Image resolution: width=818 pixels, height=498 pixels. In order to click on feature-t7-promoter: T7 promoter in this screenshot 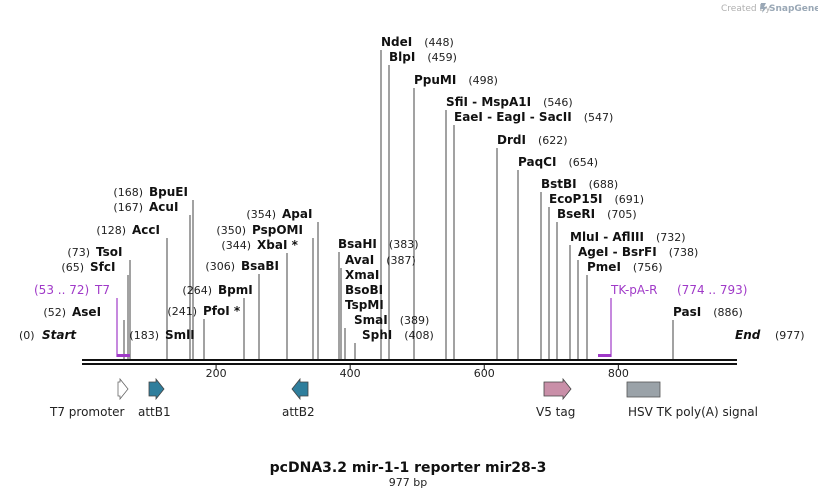, I will do `click(89, 398)`.